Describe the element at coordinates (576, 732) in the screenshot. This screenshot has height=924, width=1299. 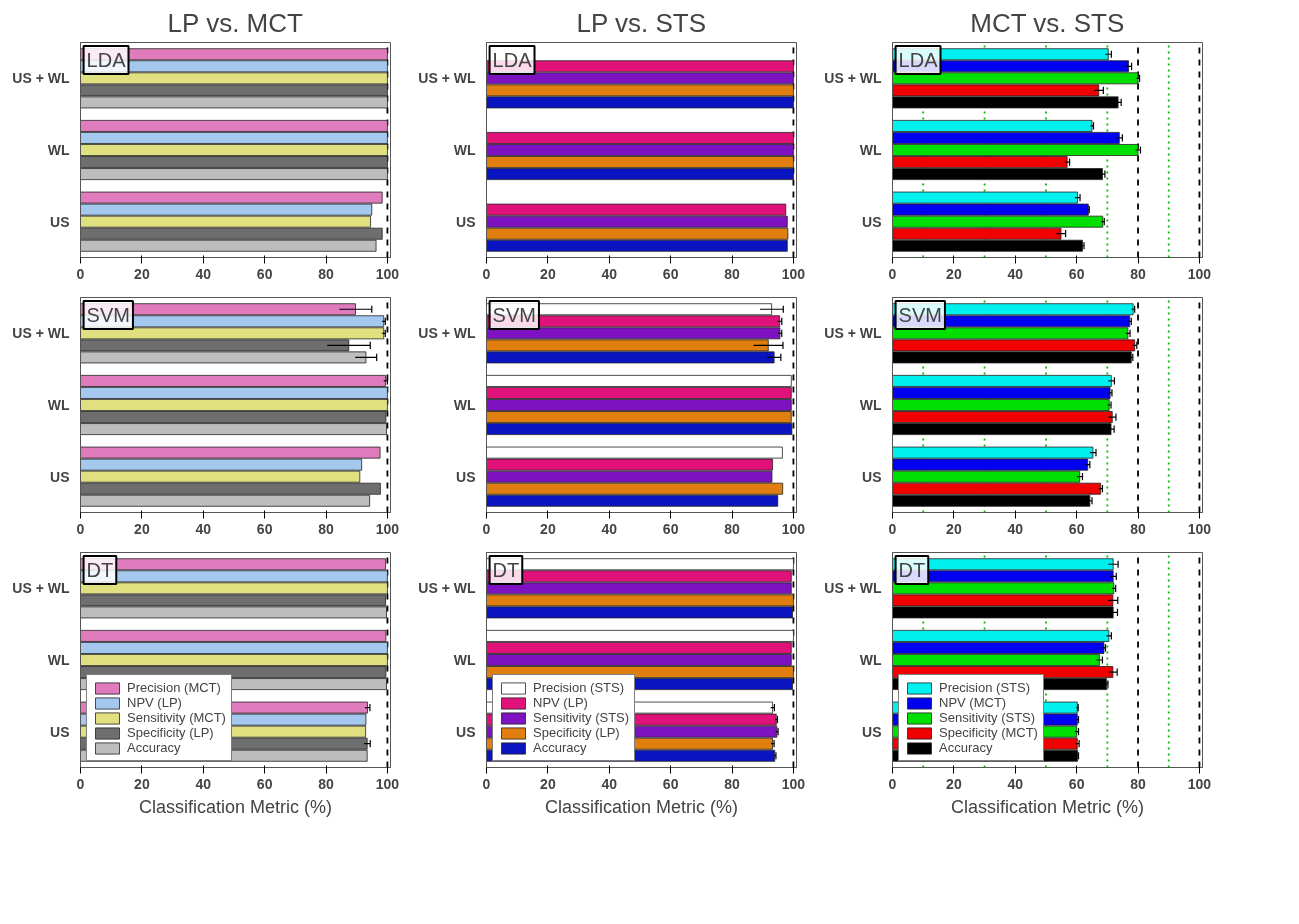
I see `legend-label: Specificity (LP)` at that location.